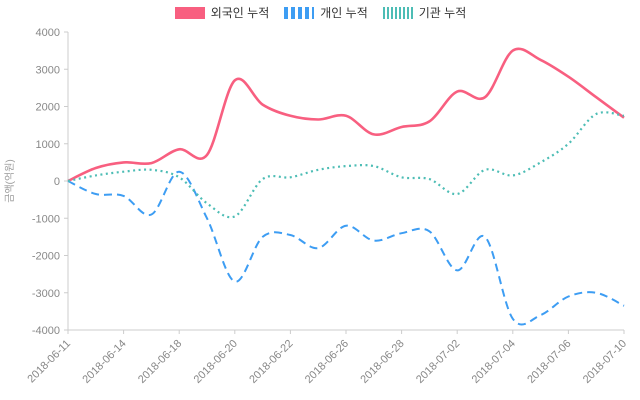 The image size is (640, 400). What do you see at coordinates (10, 180) in the screenshot?
I see `y-axis-label: 금액(억원)` at bounding box center [10, 180].